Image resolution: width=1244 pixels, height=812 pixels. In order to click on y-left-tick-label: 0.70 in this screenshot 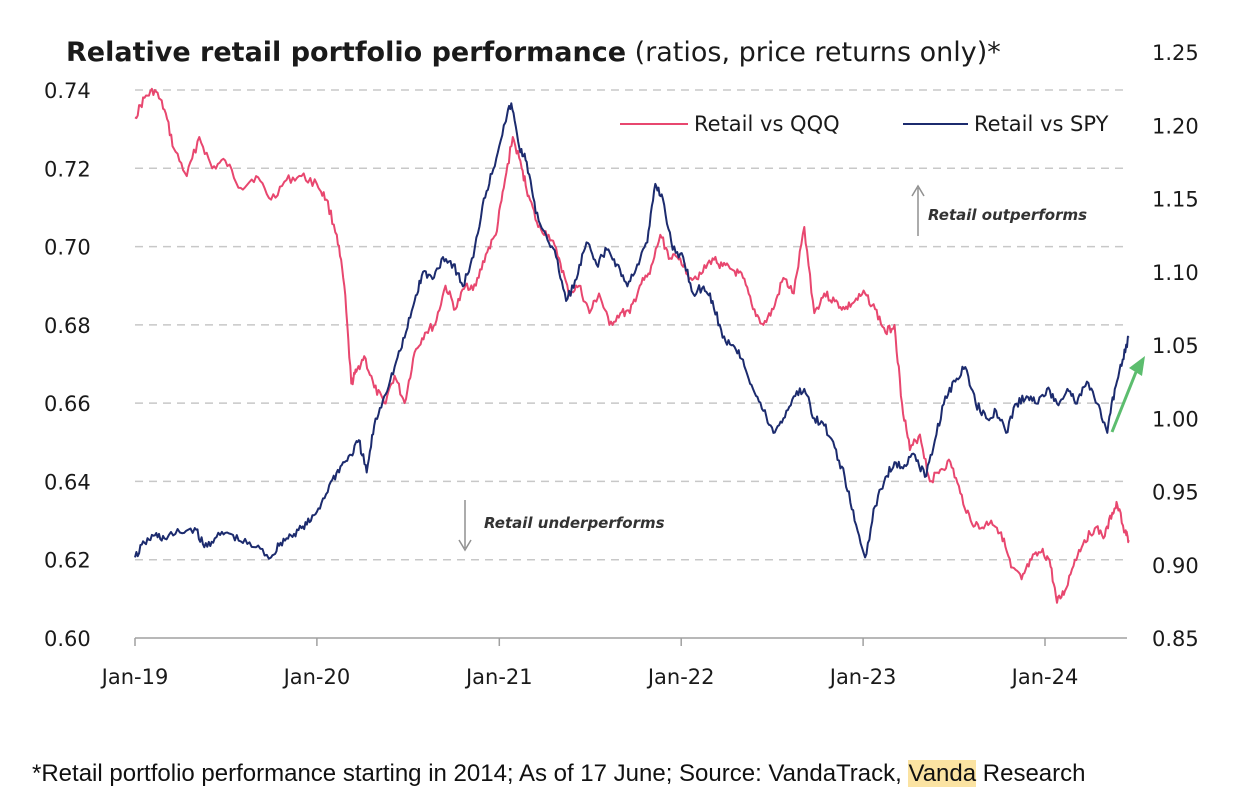, I will do `click(67, 248)`.